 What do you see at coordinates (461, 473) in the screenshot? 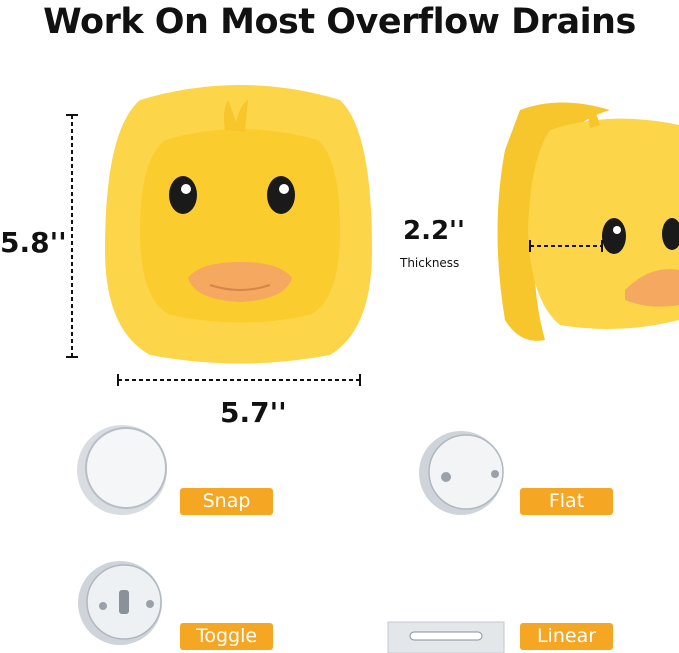
I see `flat-drain-cover` at bounding box center [461, 473].